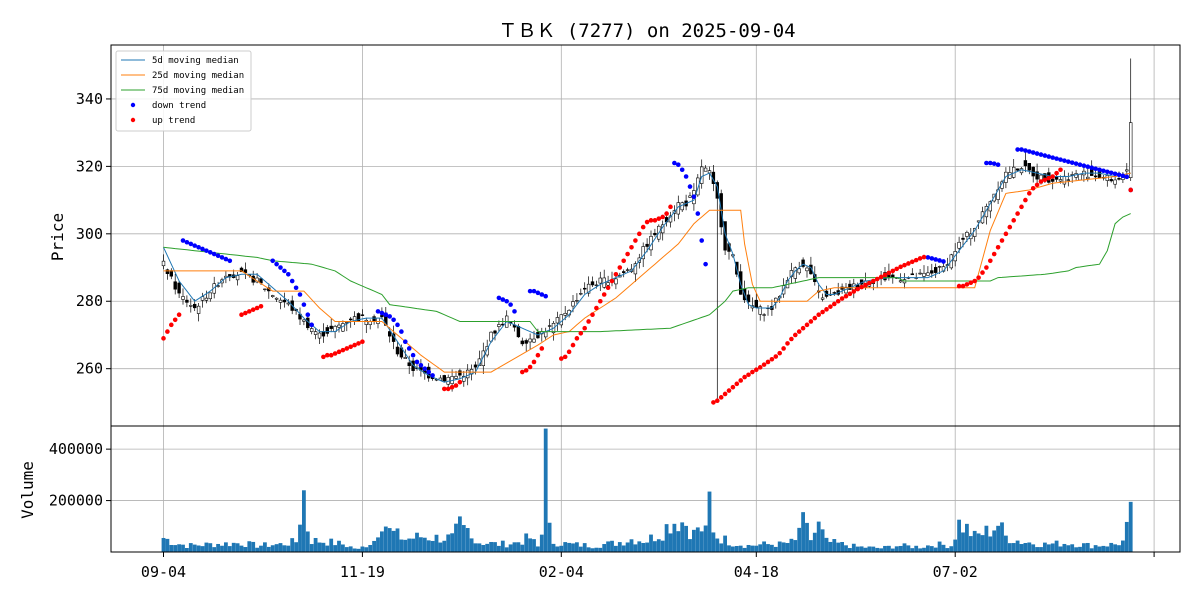  Describe the element at coordinates (27, 490) in the screenshot. I see `volume-axis-label: Volume` at that location.